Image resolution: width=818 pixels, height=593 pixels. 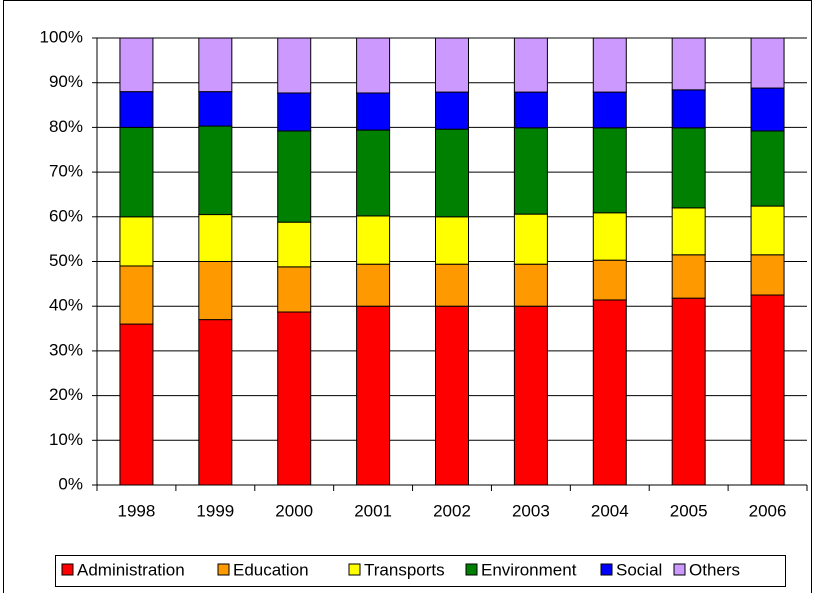 I want to click on x-tick-label: 2005, so click(x=689, y=510).